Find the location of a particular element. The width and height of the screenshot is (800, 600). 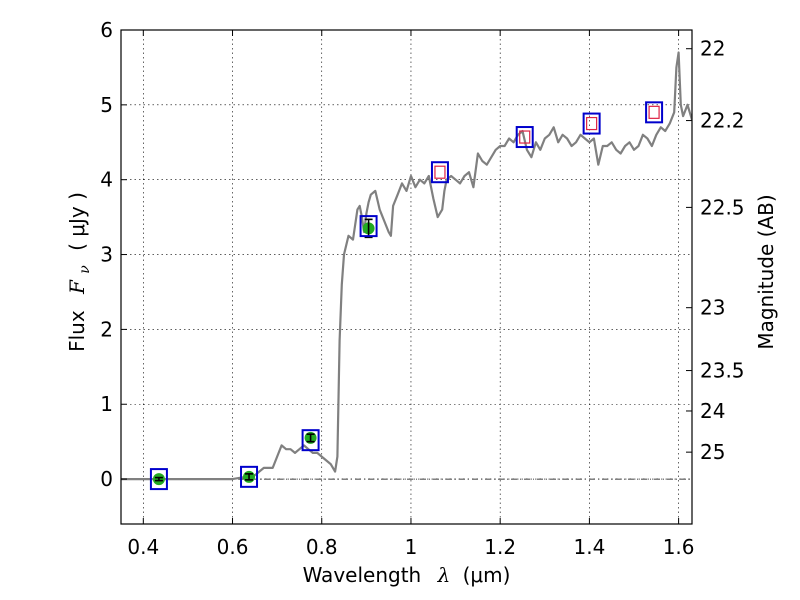

x-tick-label: 1 is located at coordinates (411, 547).